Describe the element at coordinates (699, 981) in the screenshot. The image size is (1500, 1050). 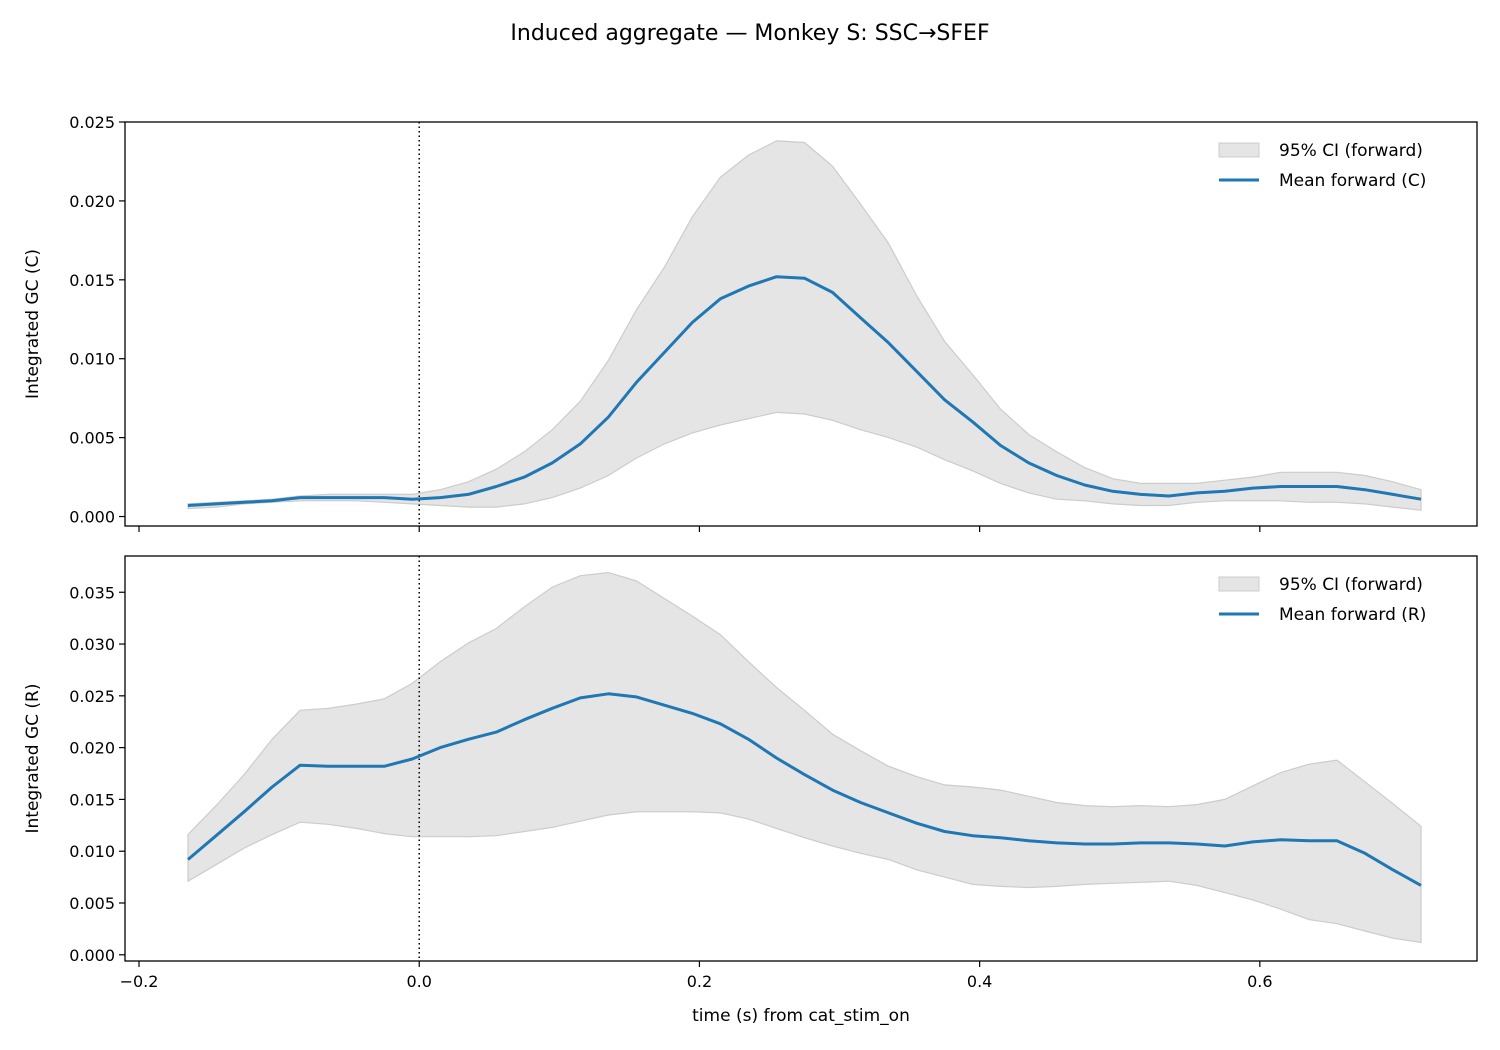
I see `x-tick-label: 0.2` at that location.